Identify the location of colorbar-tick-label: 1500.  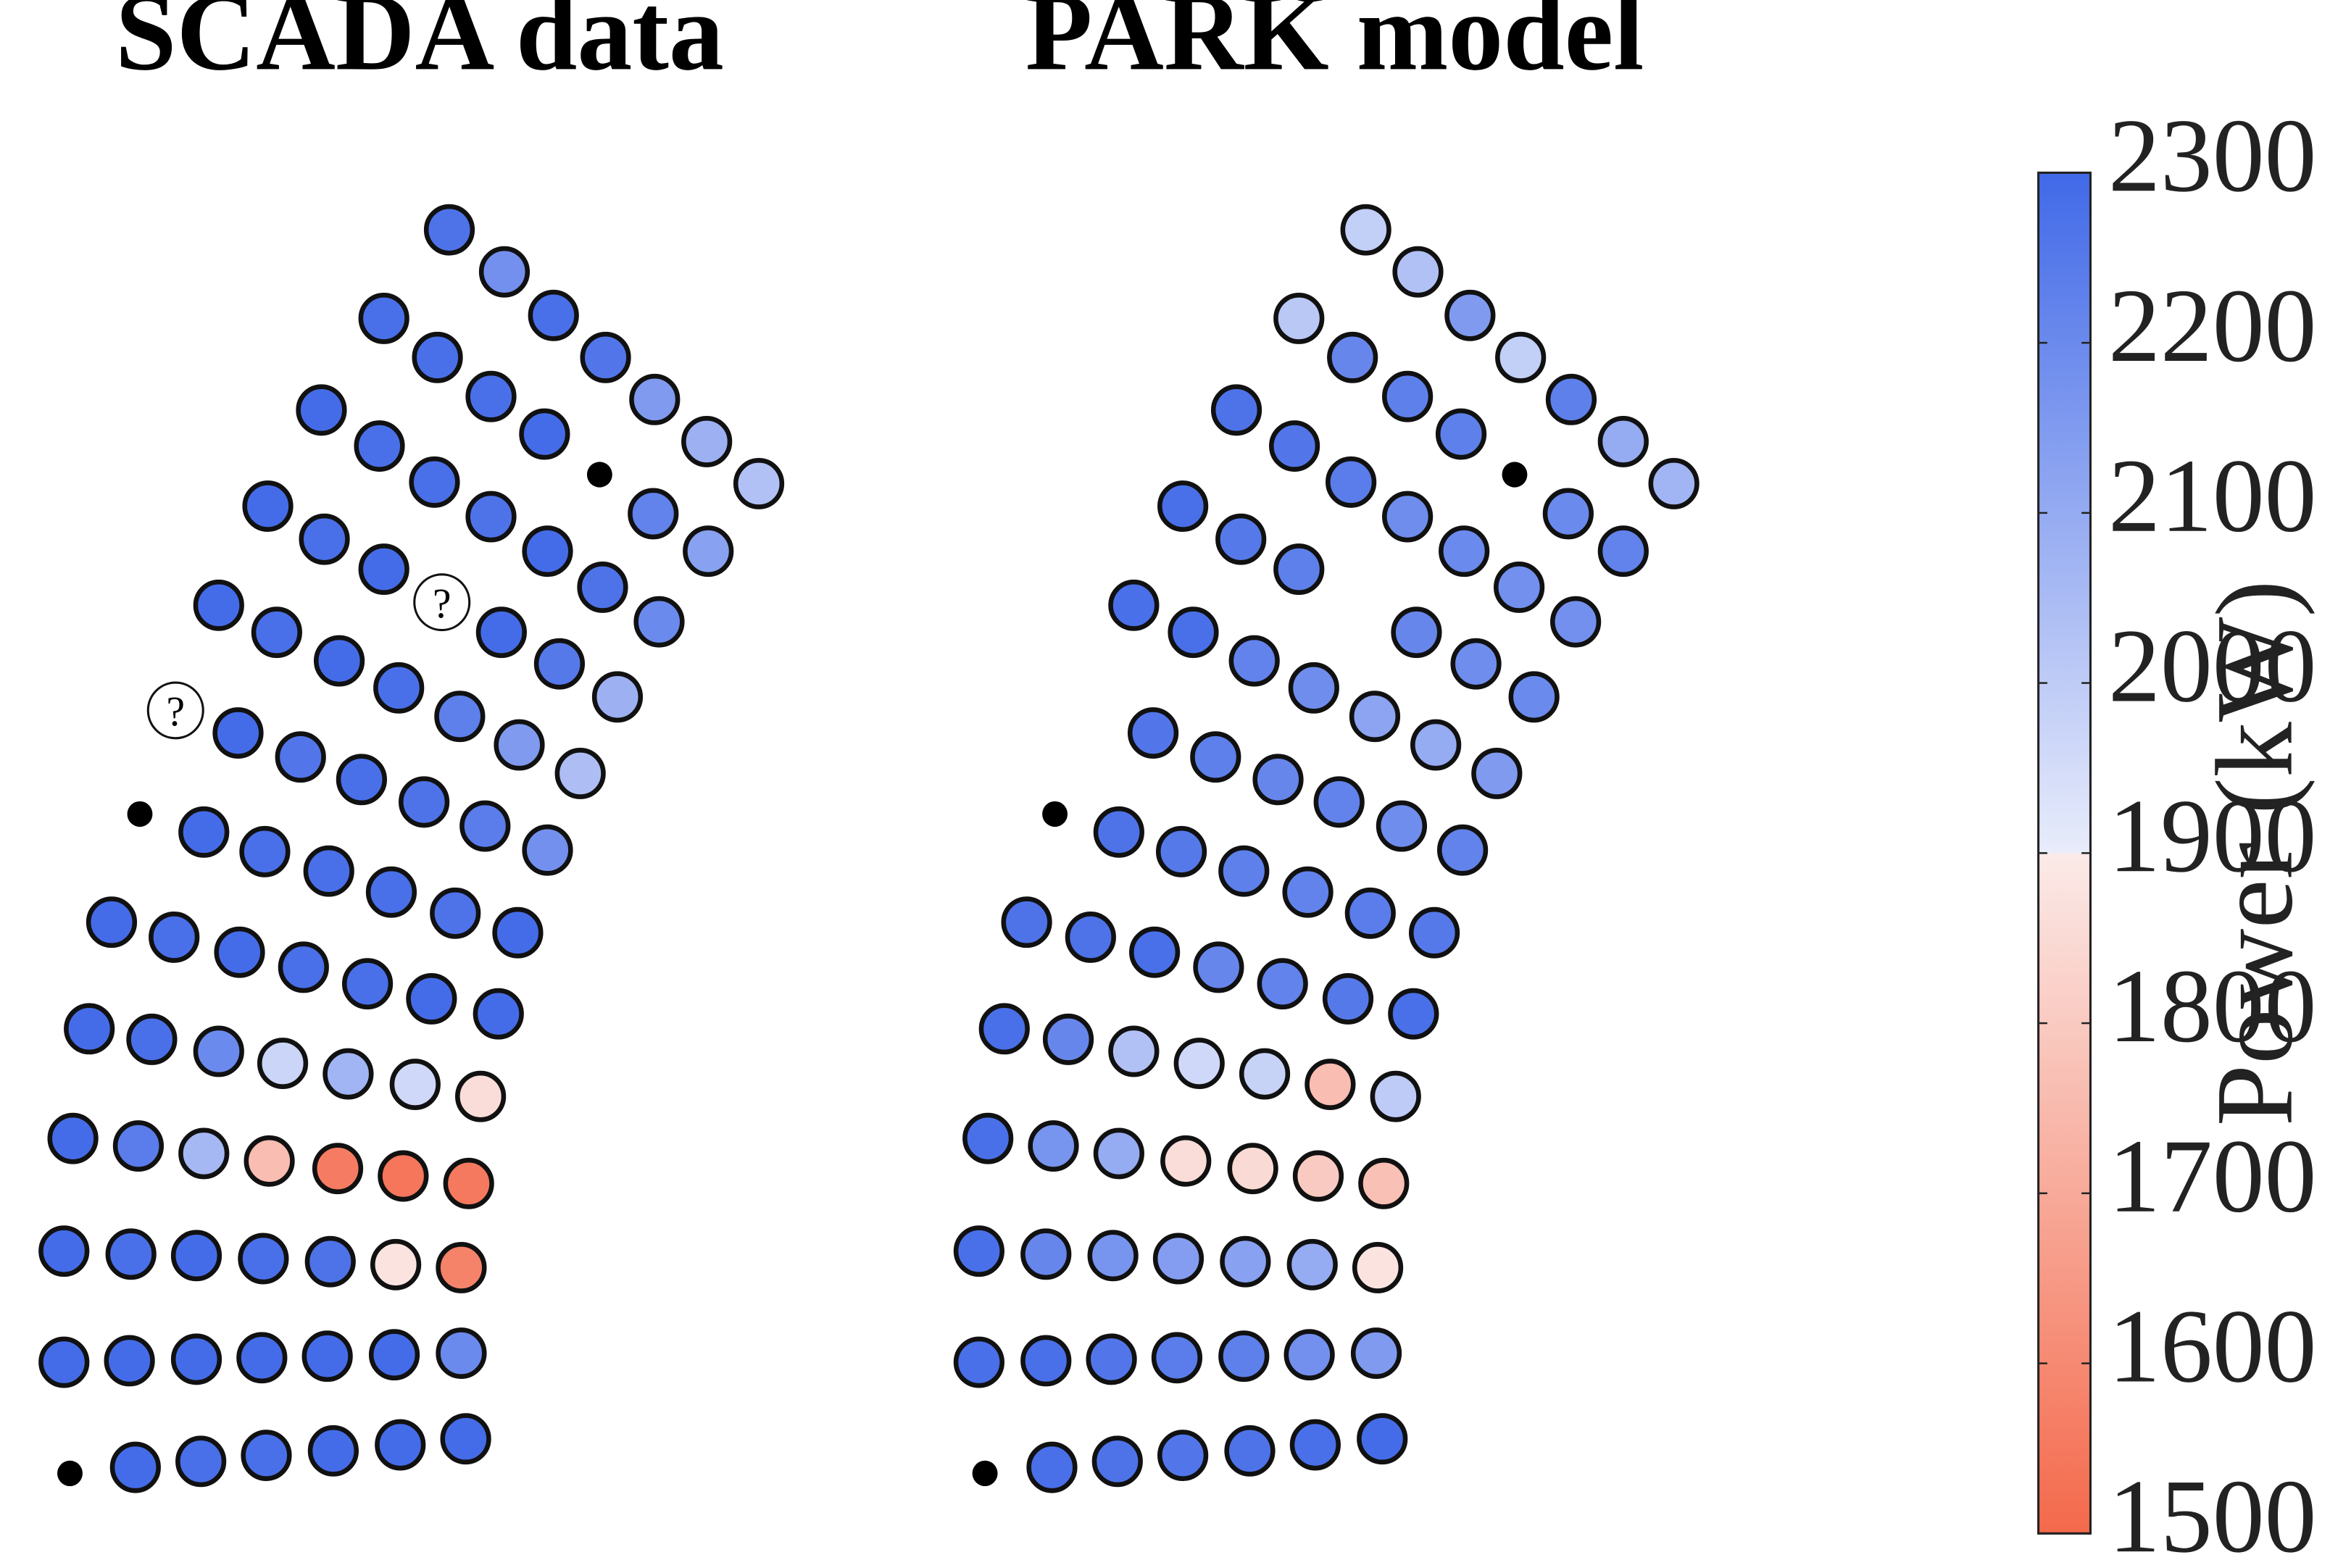
(2212, 1513).